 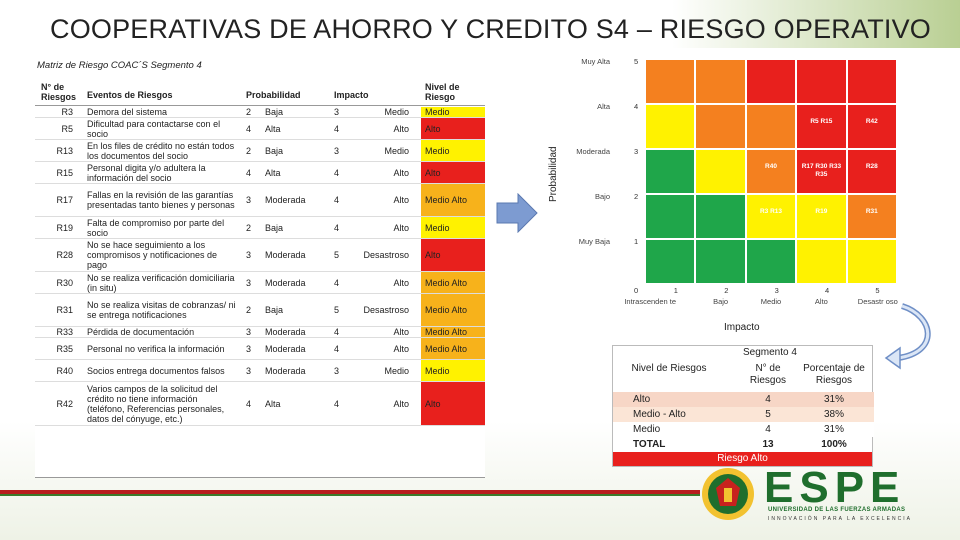 I want to click on heatmap-cell-label: R17 R30 R33 R35, so click(x=821, y=170).